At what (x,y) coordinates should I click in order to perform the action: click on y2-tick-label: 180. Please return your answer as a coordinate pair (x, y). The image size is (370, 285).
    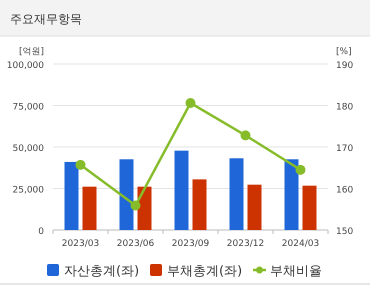
    Looking at the image, I should click on (345, 107).